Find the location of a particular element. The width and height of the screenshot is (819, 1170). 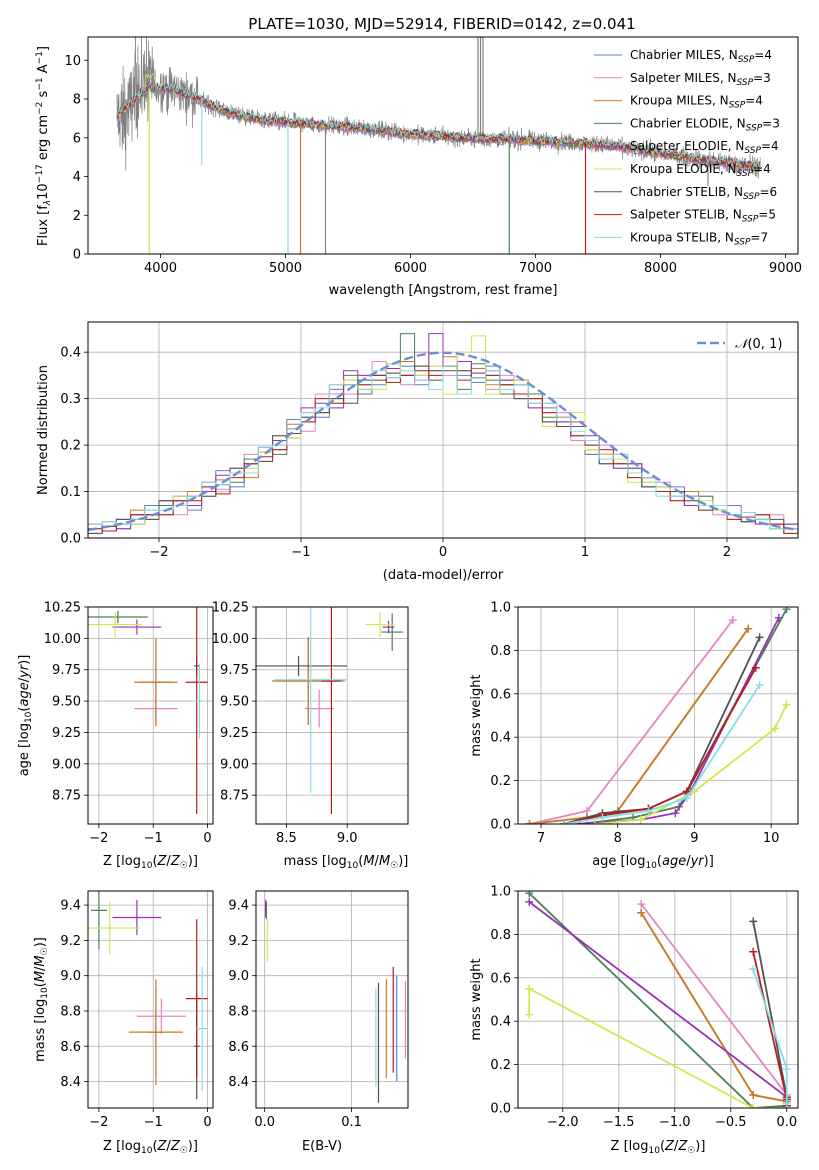

y-tick-label: 6 is located at coordinates (77, 138).